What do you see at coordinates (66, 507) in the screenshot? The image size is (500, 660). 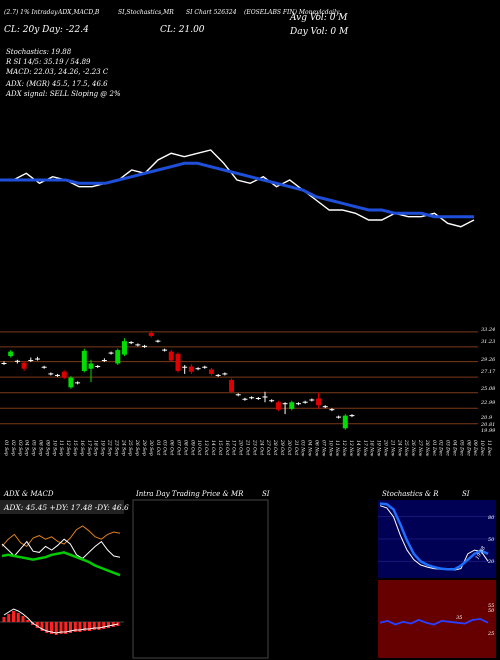 I see `adx-values-text: ADX: 45.45 +DY: 17.48 -DY: 46.6` at bounding box center [66, 507].